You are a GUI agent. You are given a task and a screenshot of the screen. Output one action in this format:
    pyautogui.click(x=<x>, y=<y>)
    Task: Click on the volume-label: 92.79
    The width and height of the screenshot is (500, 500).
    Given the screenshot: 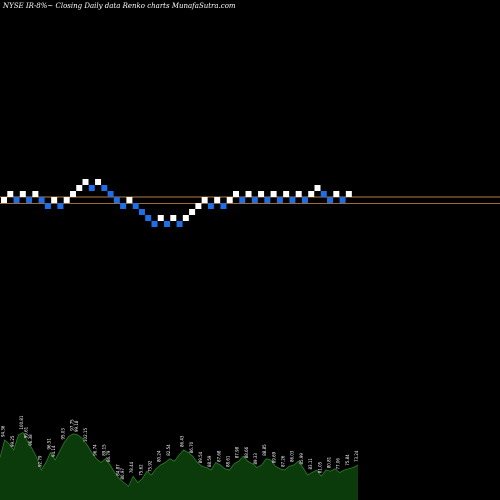 What is the action you would take?
    pyautogui.click(x=39, y=461)
    